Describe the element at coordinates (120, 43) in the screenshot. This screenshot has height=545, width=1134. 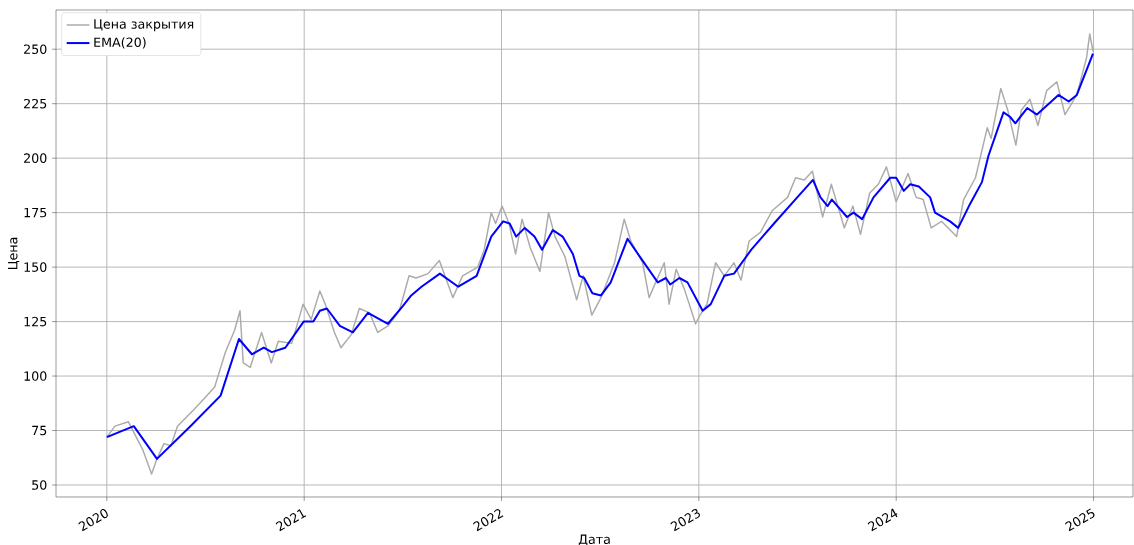
I see `legend-label: EMA(20)` at that location.